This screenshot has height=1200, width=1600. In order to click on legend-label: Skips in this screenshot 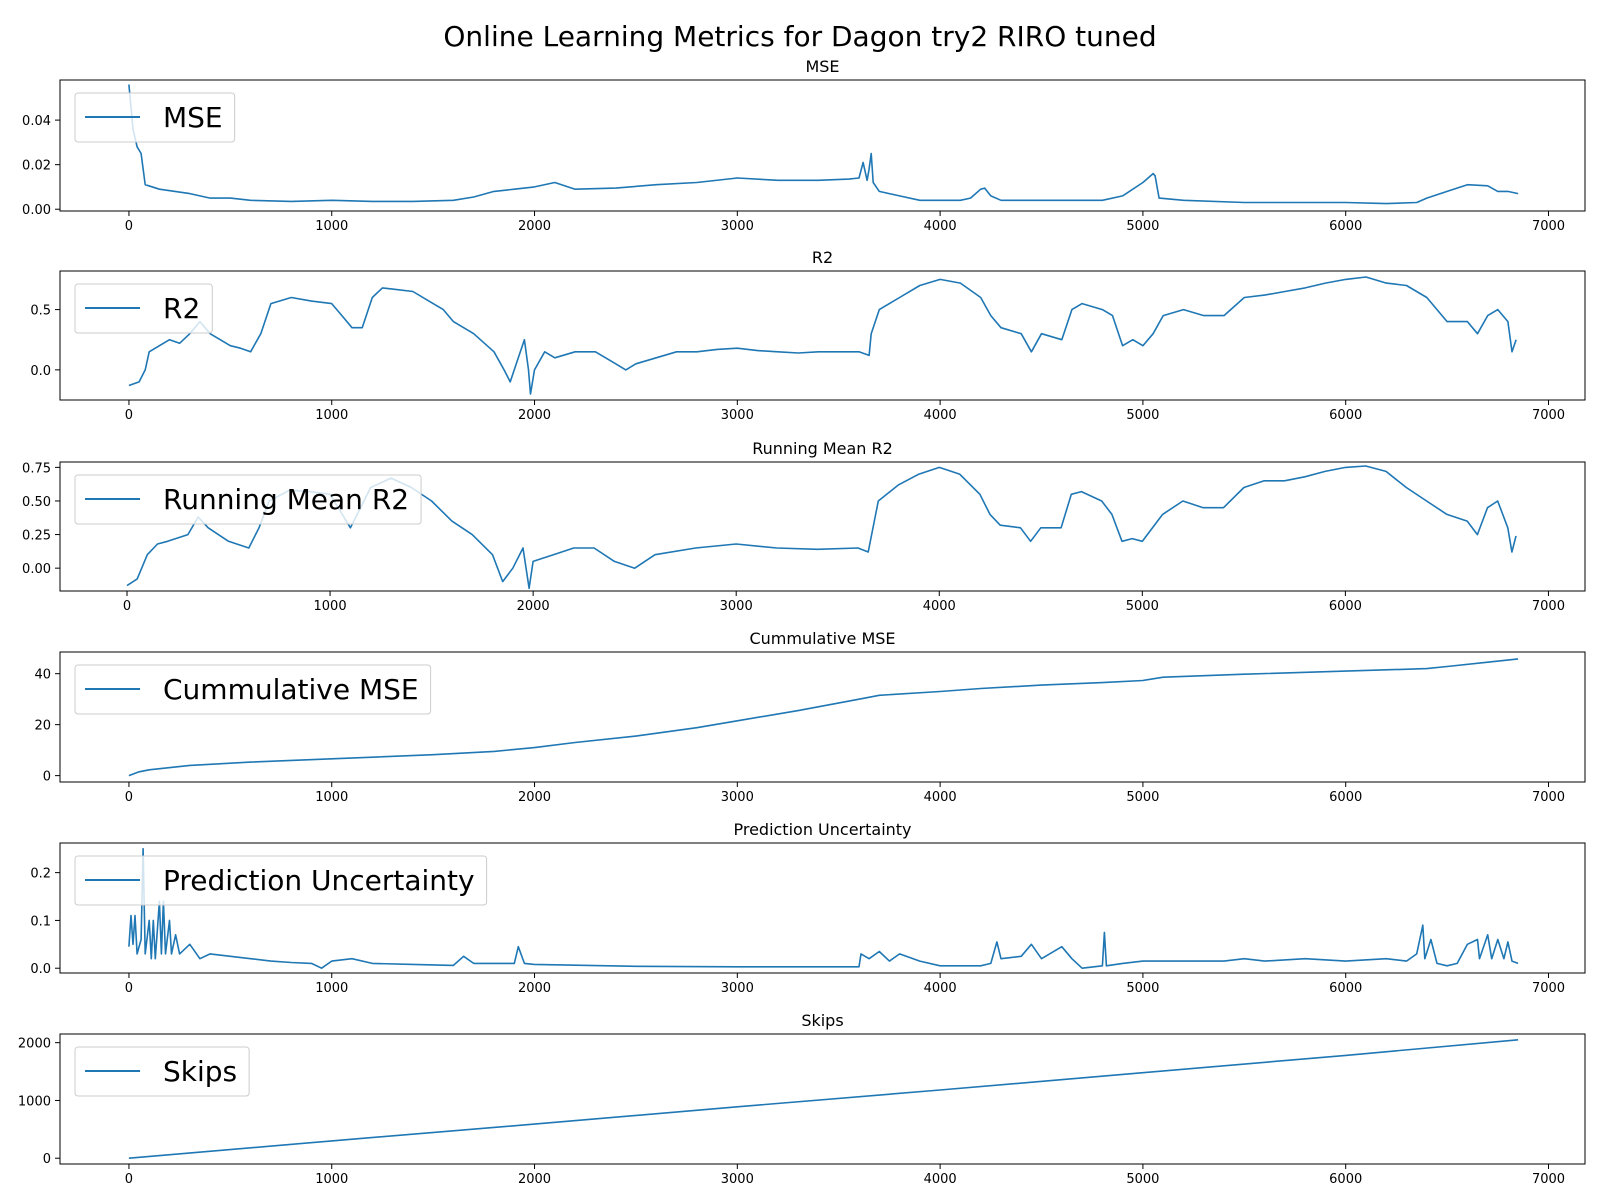, I will do `click(200, 1071)`.